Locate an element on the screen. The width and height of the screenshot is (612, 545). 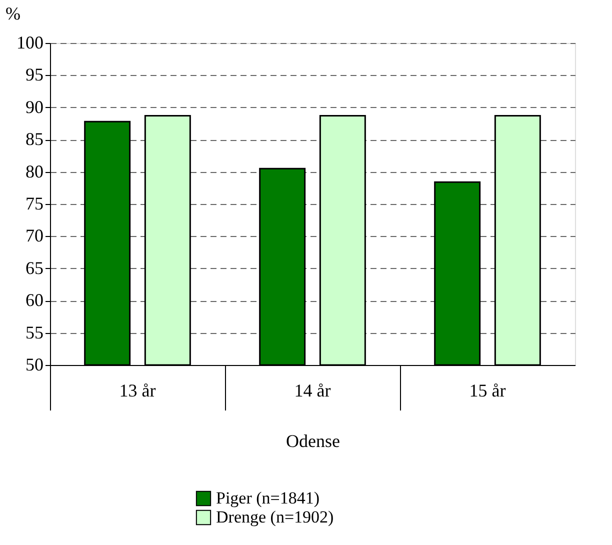
y-tick-label: 70 is located at coordinates (35, 236).